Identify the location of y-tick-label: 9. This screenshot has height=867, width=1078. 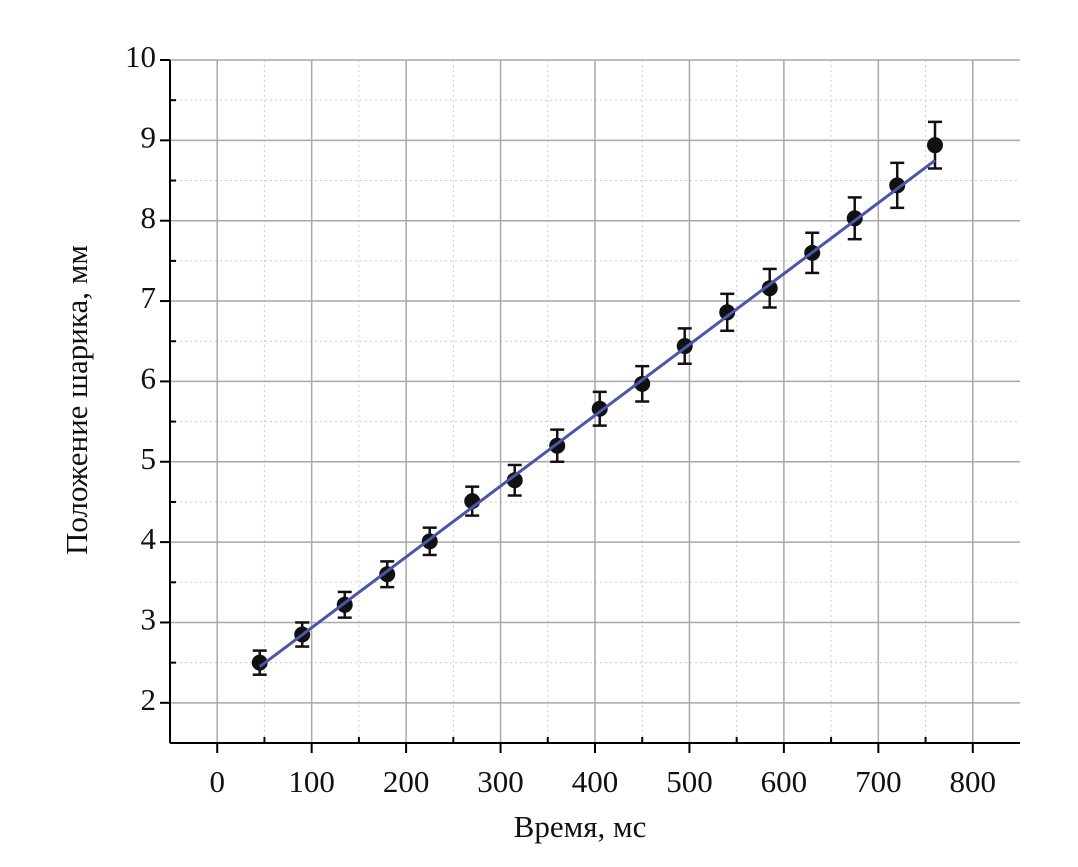
(149, 136).